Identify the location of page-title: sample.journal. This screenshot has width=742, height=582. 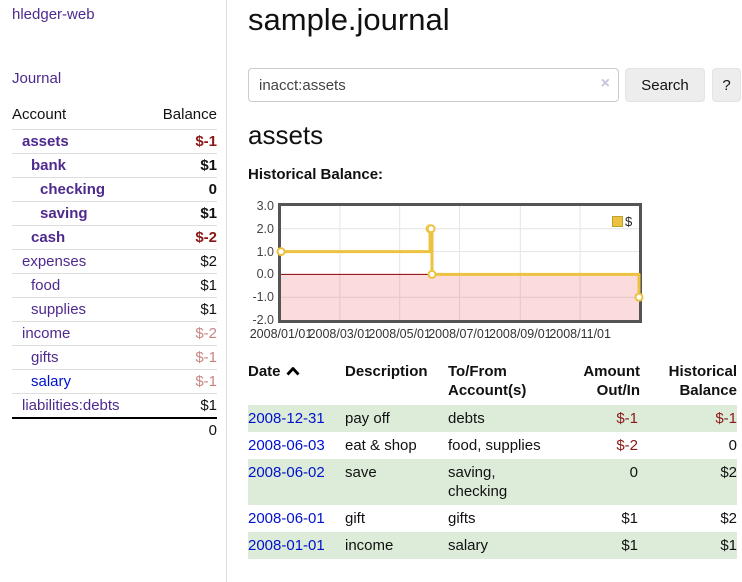
(349, 19).